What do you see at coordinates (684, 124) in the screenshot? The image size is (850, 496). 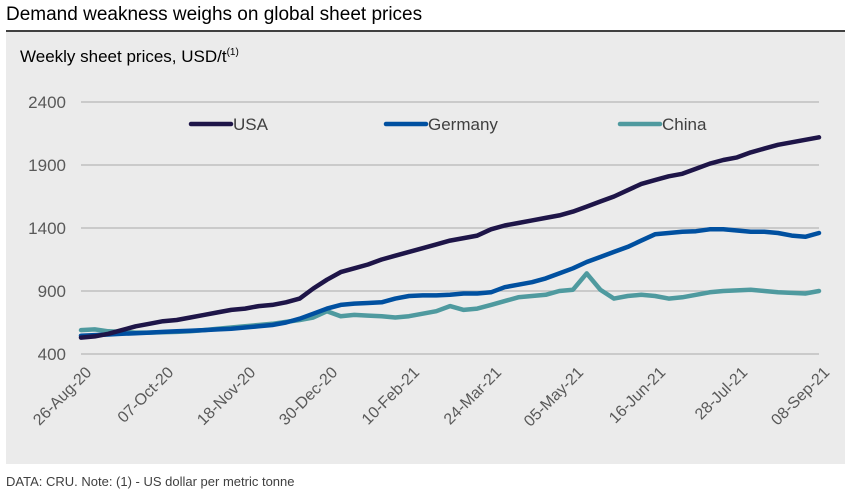 I see `legend-label: China` at bounding box center [684, 124].